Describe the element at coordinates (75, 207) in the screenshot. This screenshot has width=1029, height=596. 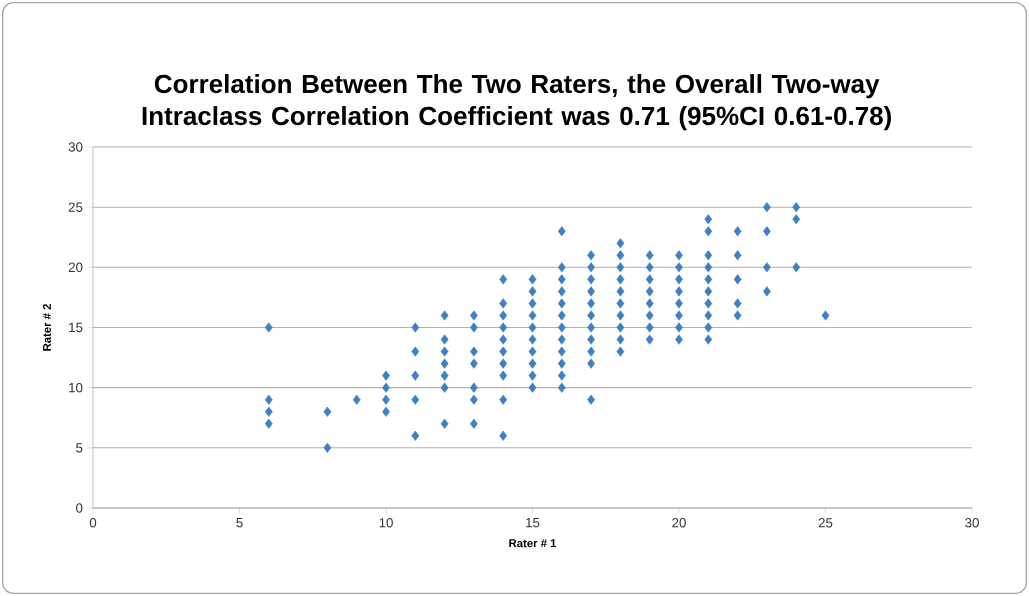
I see `y-tick-label: 25` at that location.